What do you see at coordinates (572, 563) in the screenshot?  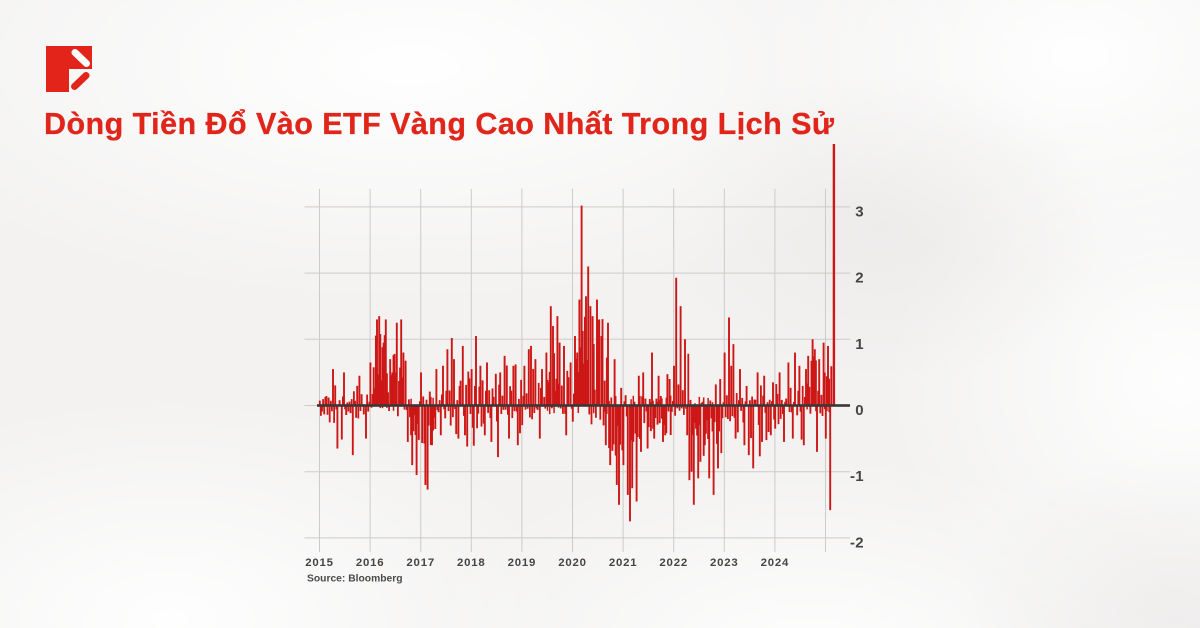 I see `svg-text: 2020` at bounding box center [572, 563].